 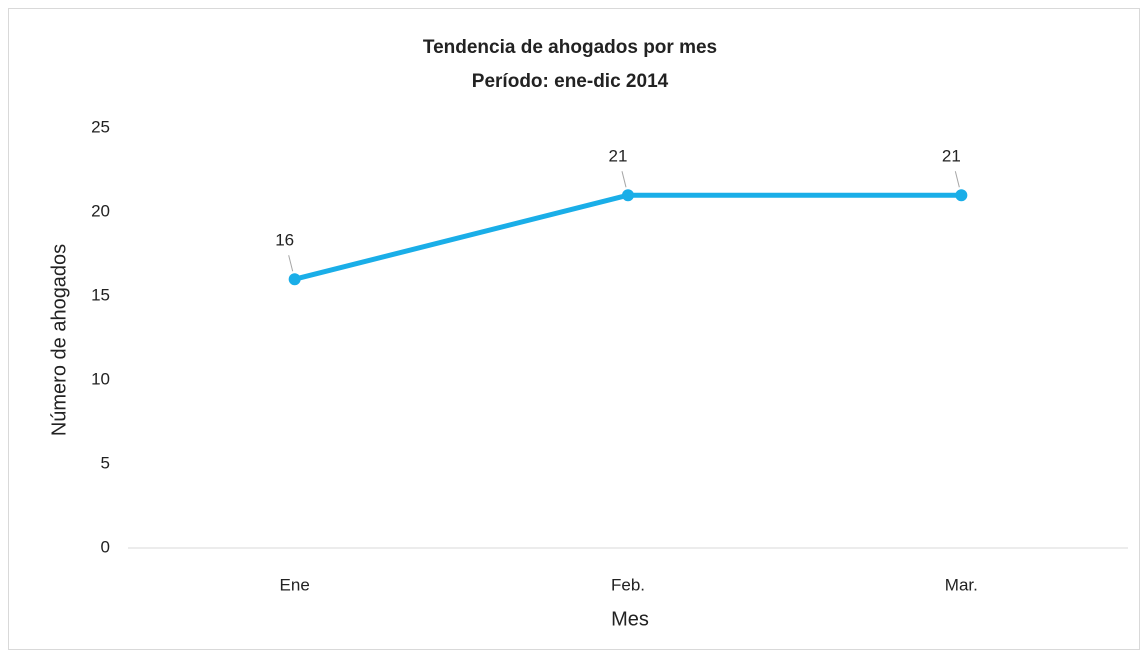 What do you see at coordinates (59, 340) in the screenshot?
I see `y-axis-title: Número de ahogados` at bounding box center [59, 340].